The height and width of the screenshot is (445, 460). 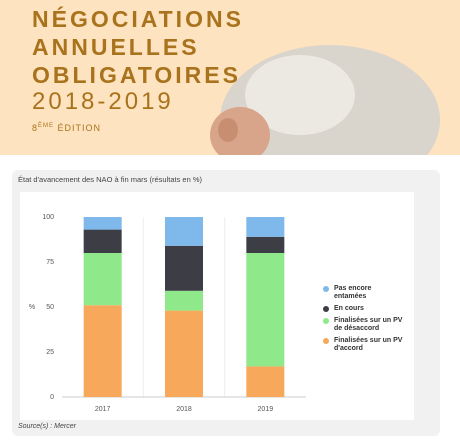 What do you see at coordinates (48, 217) in the screenshot?
I see `y-tick-label: 100` at bounding box center [48, 217].